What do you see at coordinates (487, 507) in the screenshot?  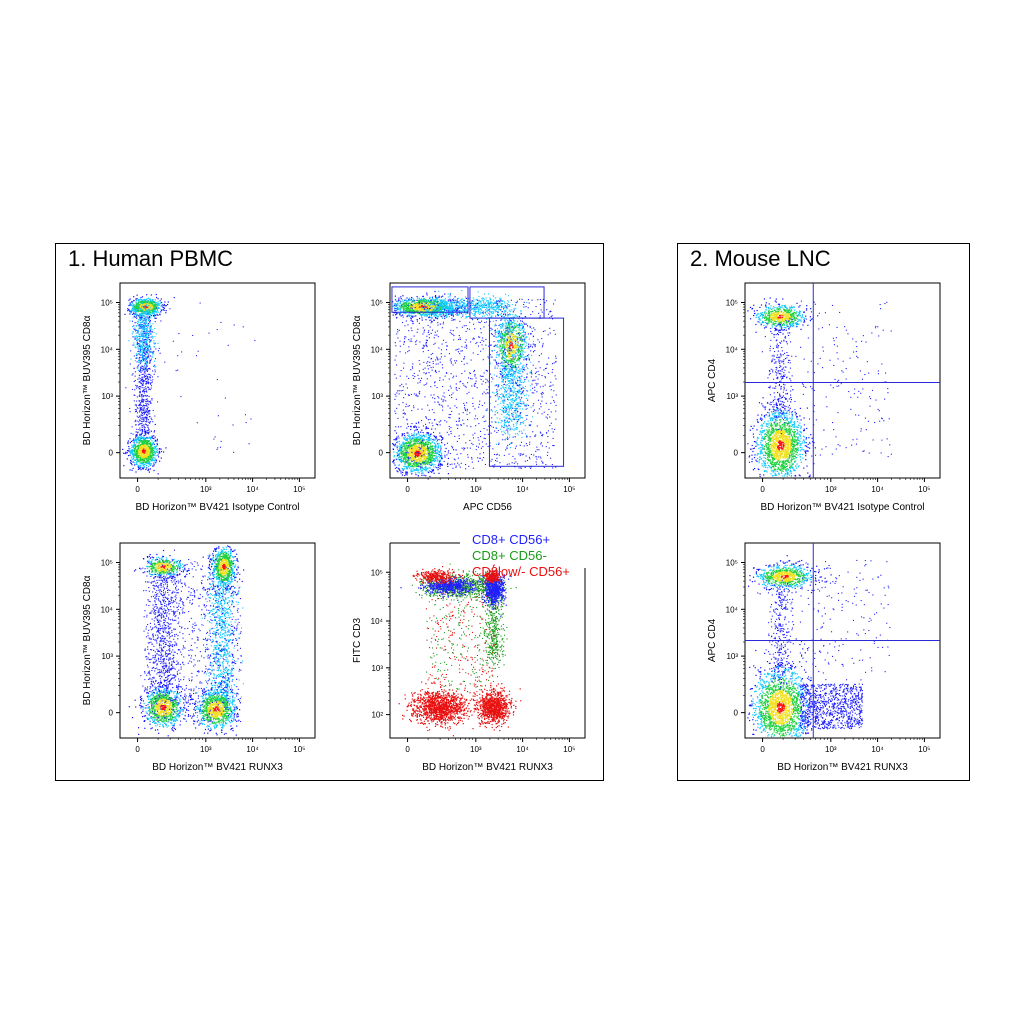 I see `x-axis-label: APC CD56` at bounding box center [487, 507].